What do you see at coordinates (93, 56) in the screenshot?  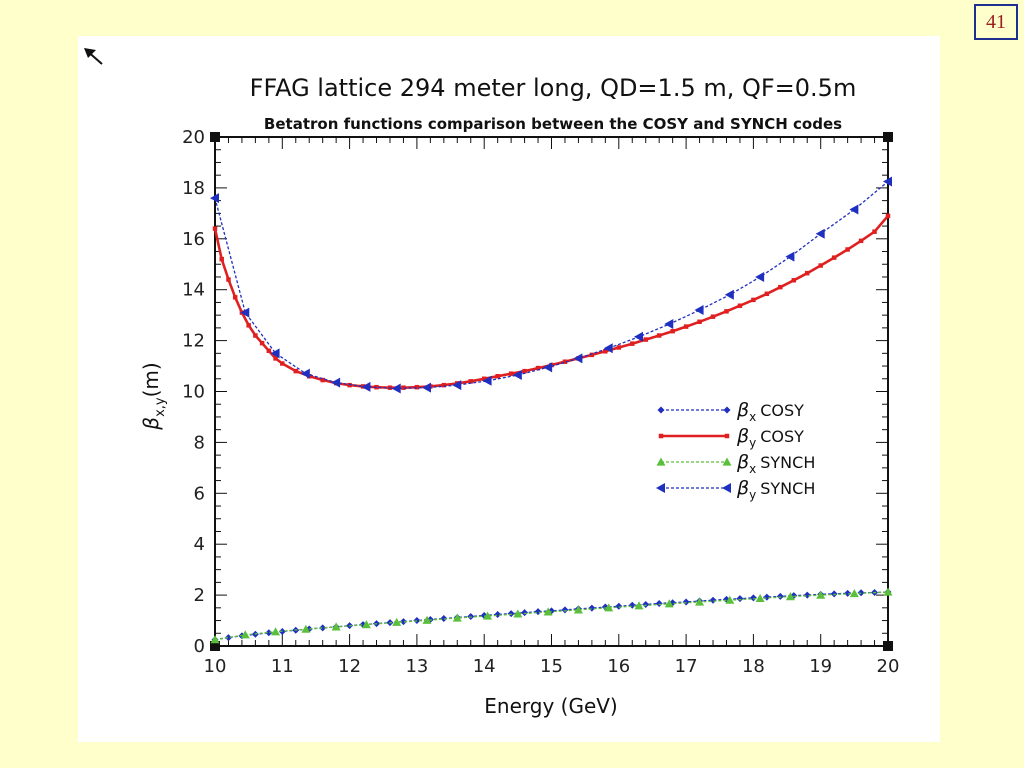 I see `cursor-arrow-icon` at bounding box center [93, 56].